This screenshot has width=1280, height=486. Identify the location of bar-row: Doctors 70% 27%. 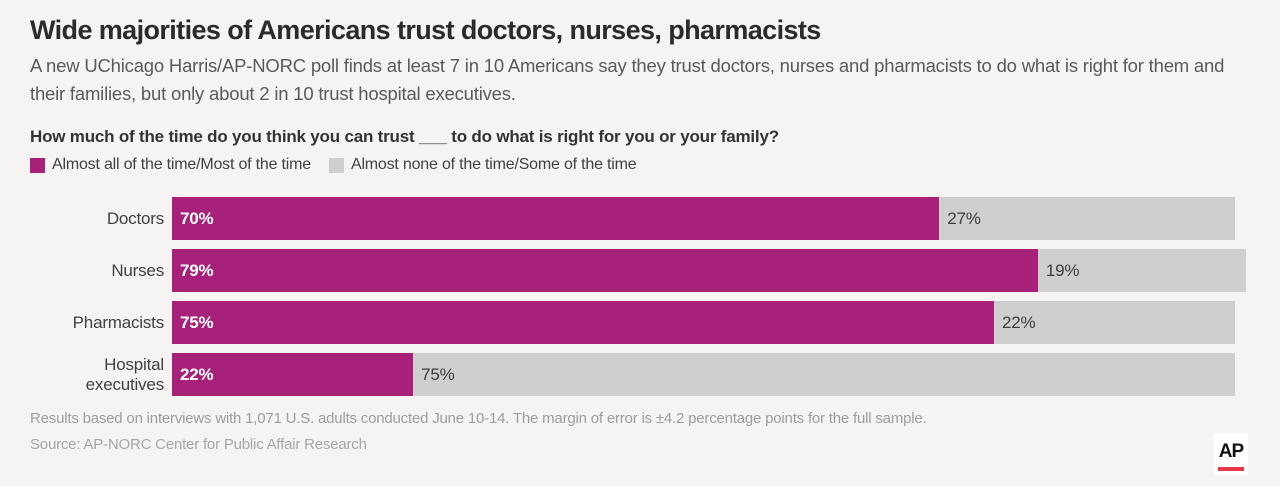
(640, 218).